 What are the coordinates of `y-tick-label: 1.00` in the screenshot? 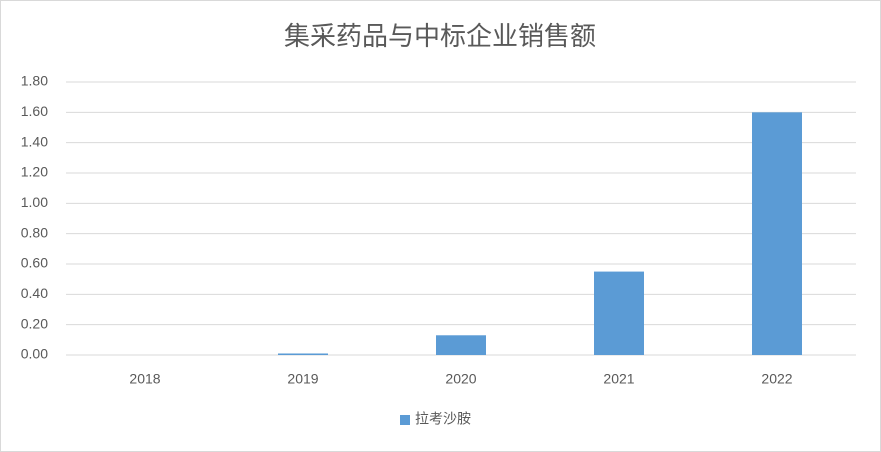 It's located at (34, 202).